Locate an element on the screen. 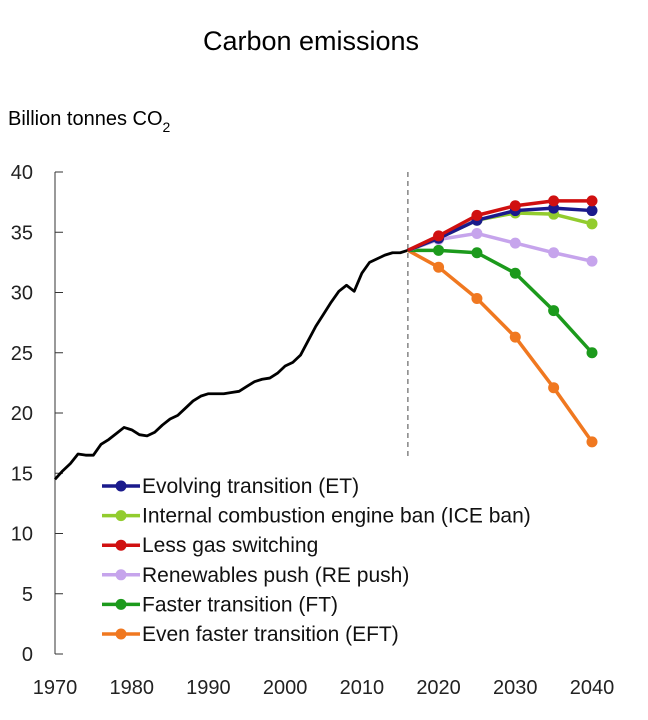 This screenshot has height=720, width=648. y-tick-label: 25 is located at coordinates (22, 354).